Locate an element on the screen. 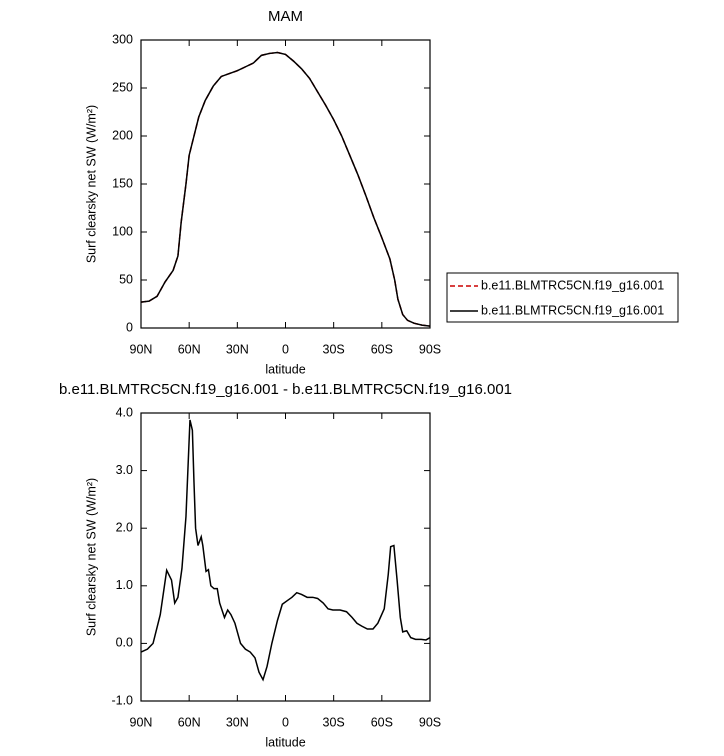 The height and width of the screenshot is (756, 724). chart-title: MAM is located at coordinates (285, 16).